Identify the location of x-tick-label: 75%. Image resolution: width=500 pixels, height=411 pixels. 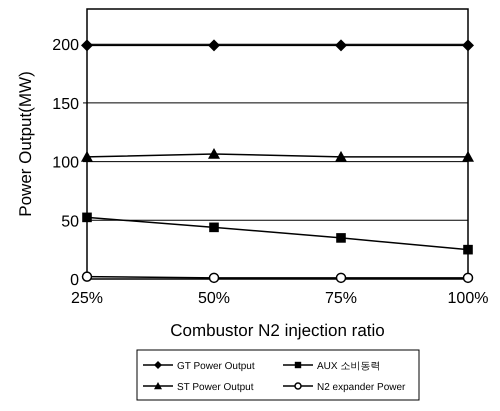
(341, 298).